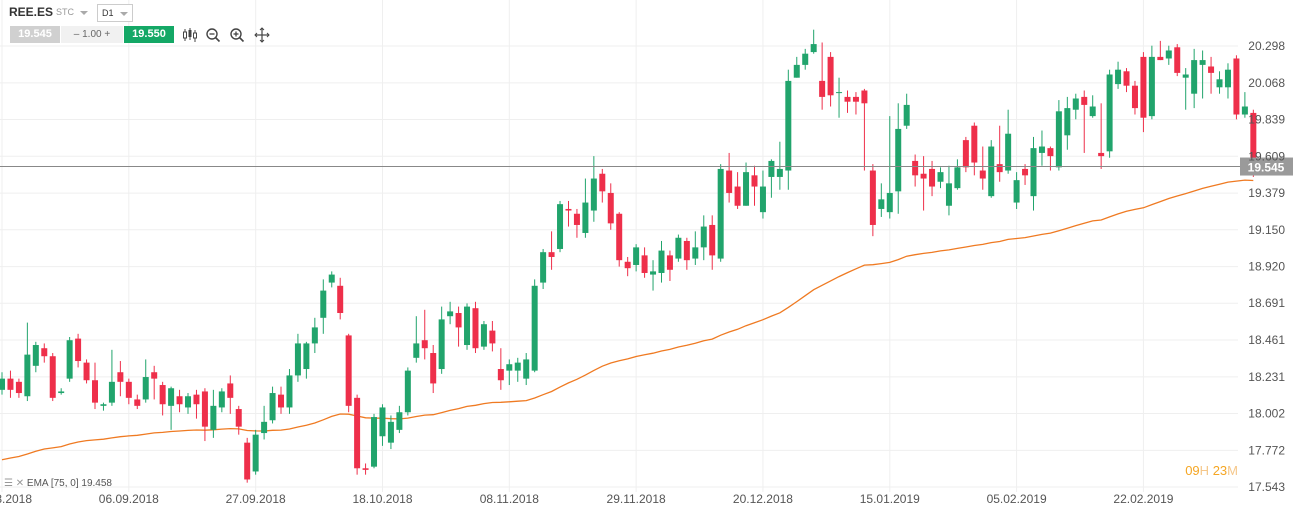 The width and height of the screenshot is (1293, 512). What do you see at coordinates (1266, 340) in the screenshot?
I see `y-tick-label: 18.461` at bounding box center [1266, 340].